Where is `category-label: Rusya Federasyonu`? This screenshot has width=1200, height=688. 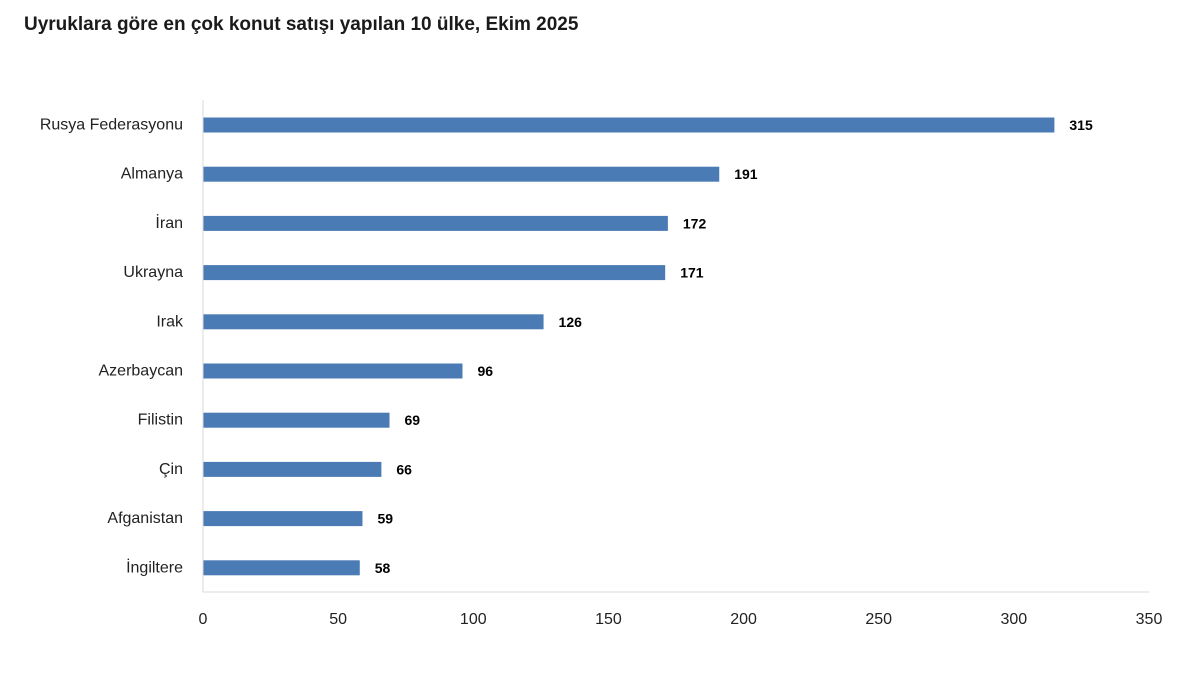
category-label: Rusya Federasyonu is located at coordinates (111, 125).